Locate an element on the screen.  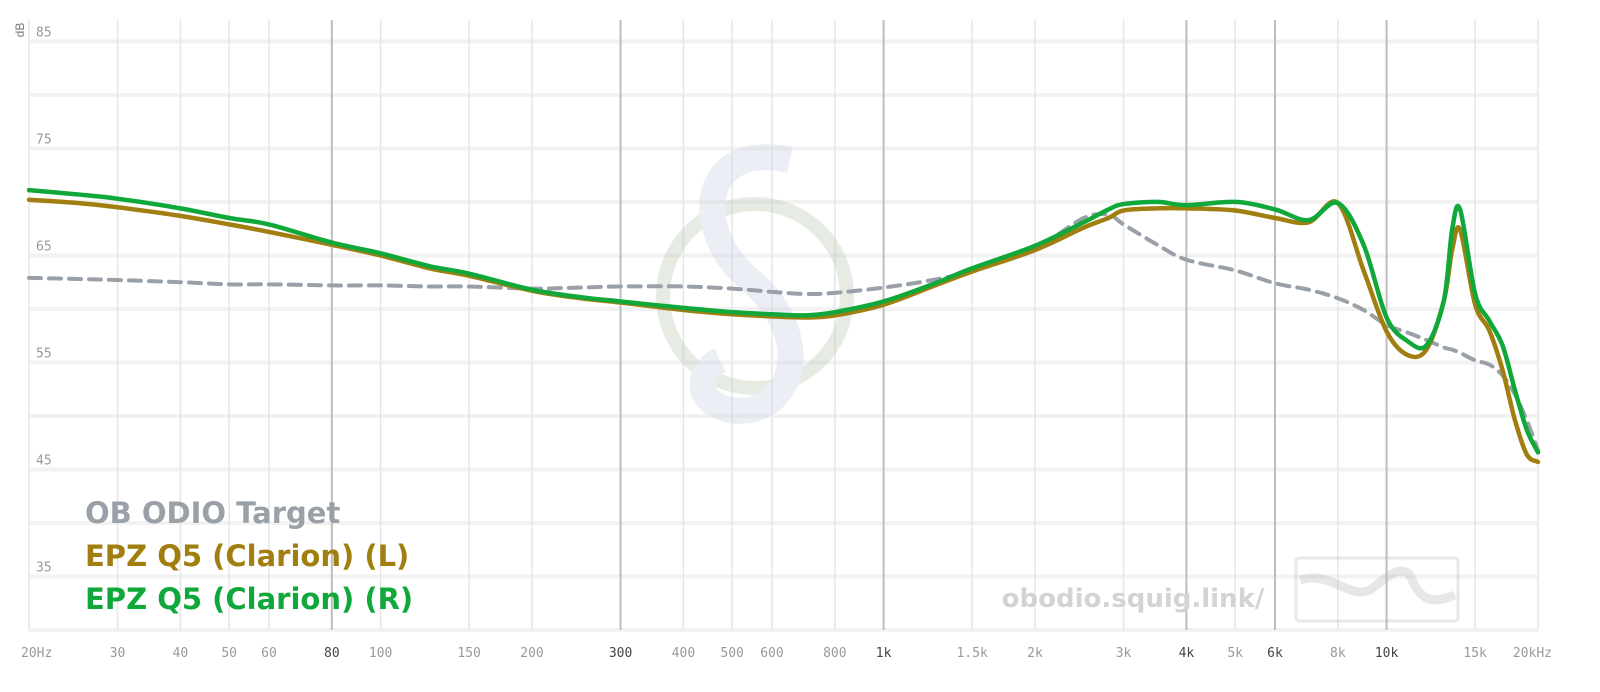
x-tick-label: 1k is located at coordinates (884, 653).